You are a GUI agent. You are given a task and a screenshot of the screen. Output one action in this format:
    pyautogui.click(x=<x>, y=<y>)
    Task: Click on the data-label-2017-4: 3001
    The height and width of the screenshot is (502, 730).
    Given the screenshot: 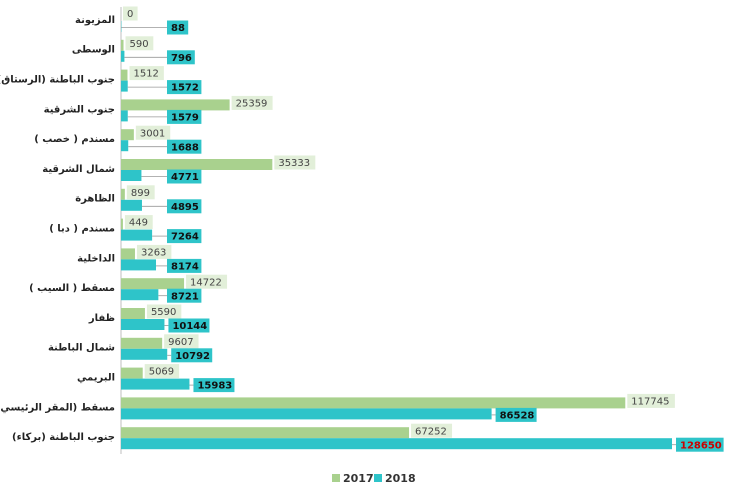 What is the action you would take?
    pyautogui.click(x=152, y=133)
    